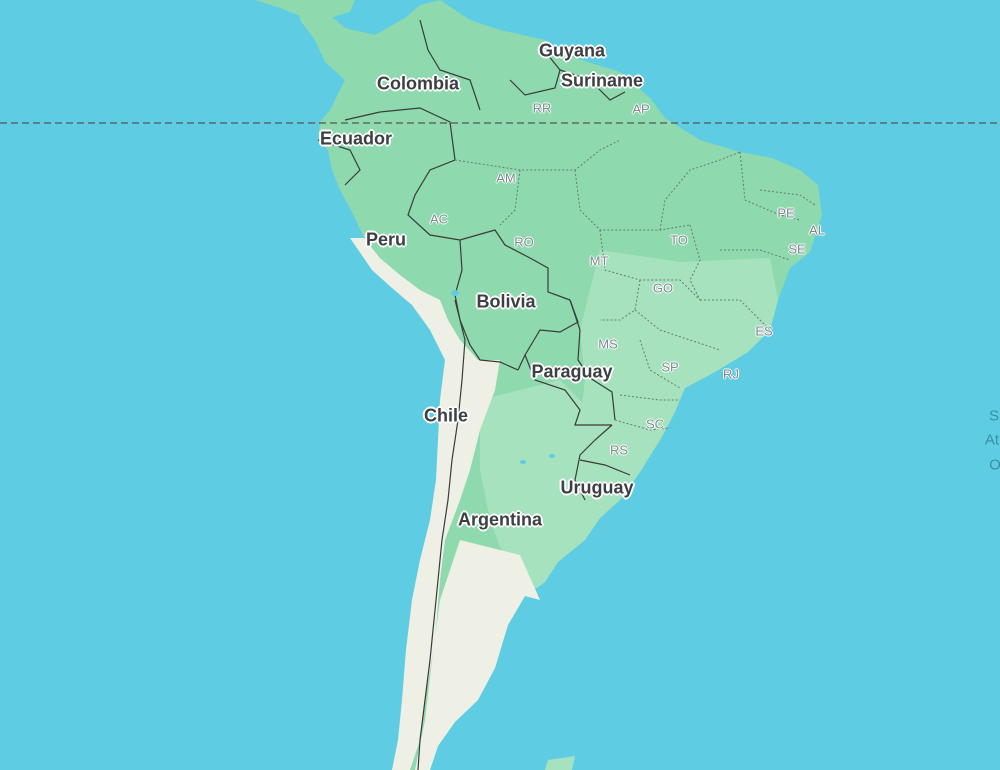 Image resolution: width=1000 pixels, height=770 pixels. Describe the element at coordinates (592, 360) in the screenshot. I see `border-paraguay-brazil` at that location.